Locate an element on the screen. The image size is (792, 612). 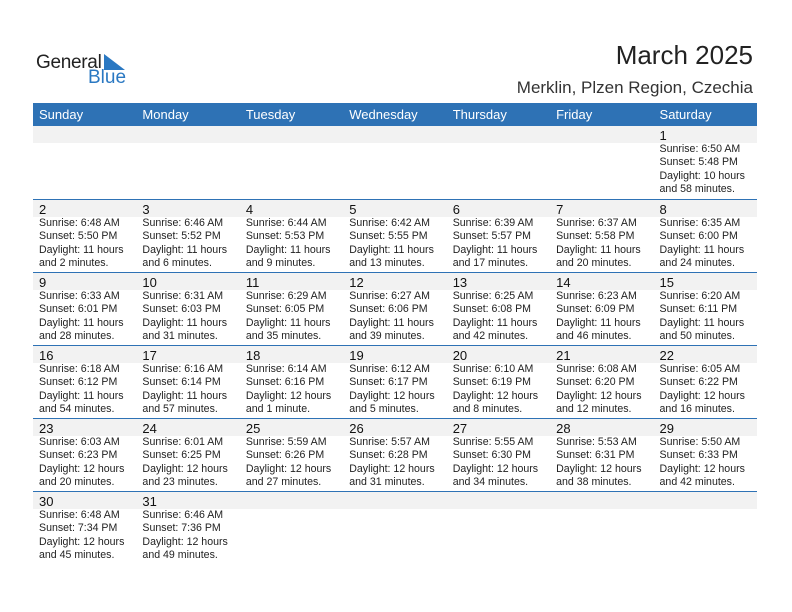
sunrise-text: Sunrise: 6:33 AM is located at coordinates (79, 296).